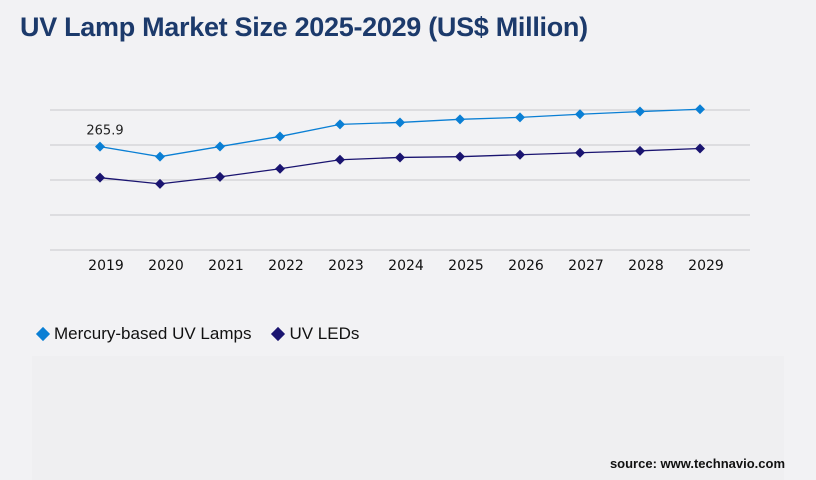 This screenshot has width=816, height=480. Describe the element at coordinates (106, 266) in the screenshot. I see `x-tick-label: 2019` at that location.